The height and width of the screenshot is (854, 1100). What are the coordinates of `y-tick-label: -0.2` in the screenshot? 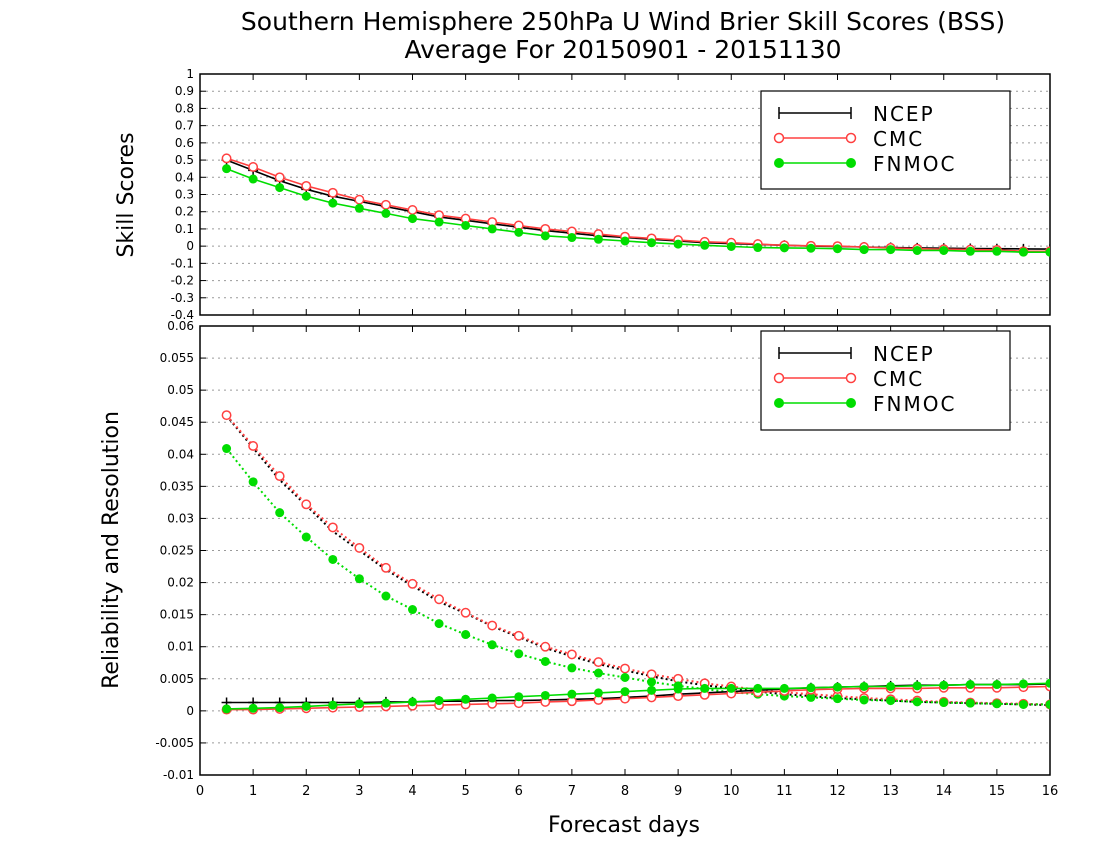 It's located at (182, 281).